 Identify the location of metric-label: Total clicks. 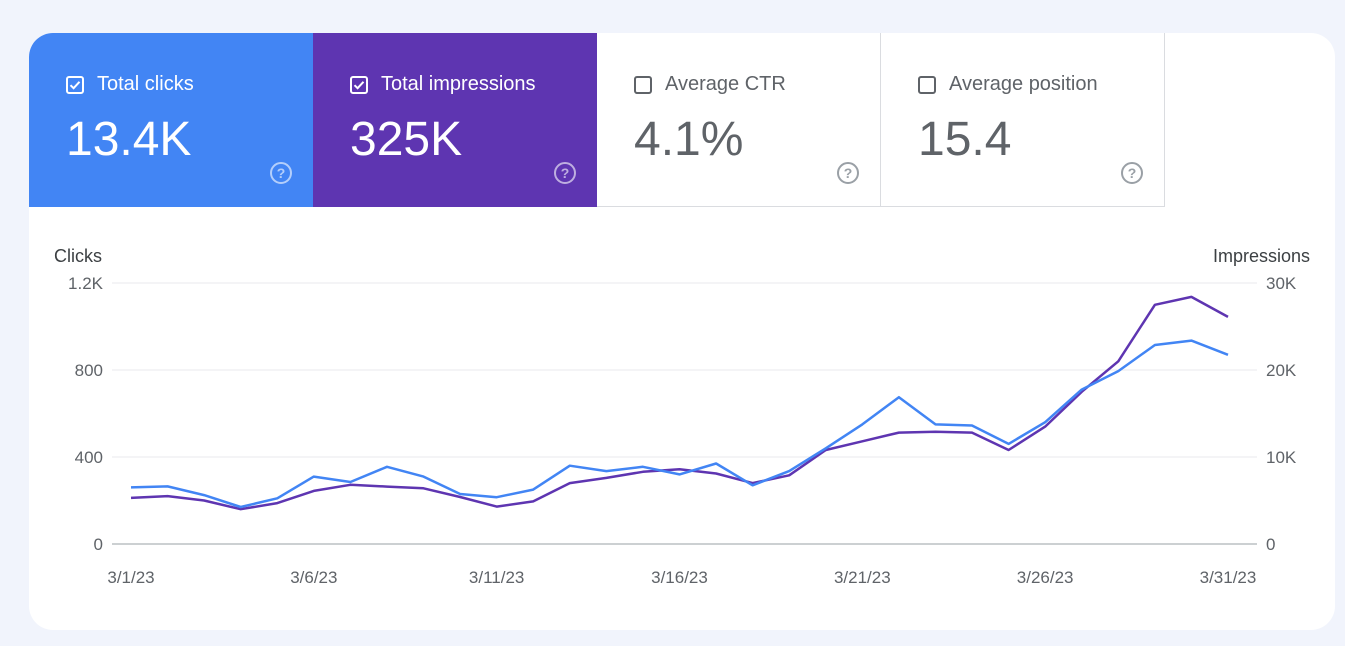
(145, 84).